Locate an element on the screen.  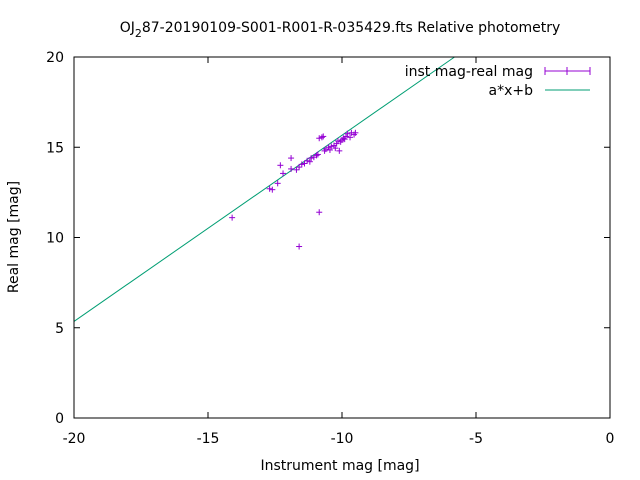
x-tick-label: -10 is located at coordinates (342, 439).